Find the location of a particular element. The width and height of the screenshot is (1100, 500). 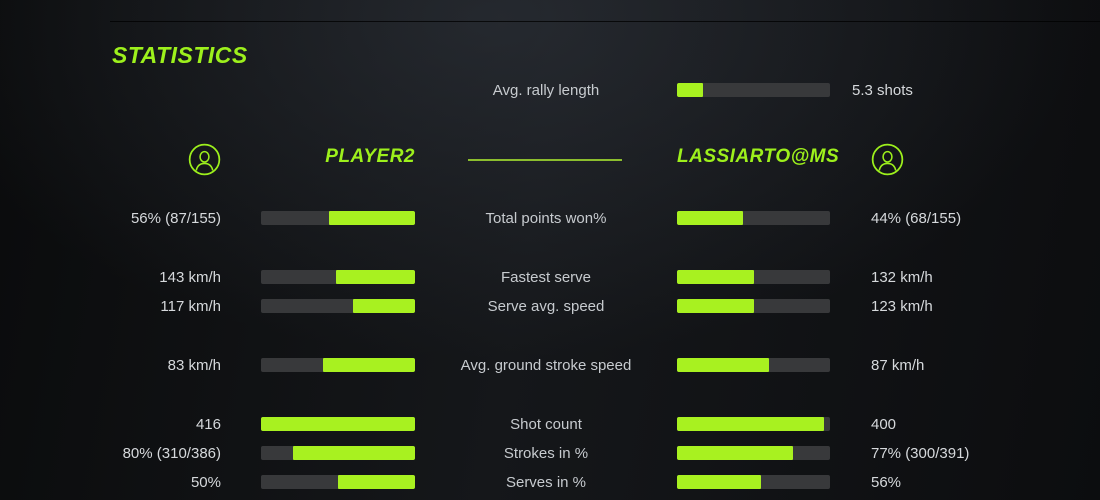

left-player-value: 83 km/h is located at coordinates (194, 365).